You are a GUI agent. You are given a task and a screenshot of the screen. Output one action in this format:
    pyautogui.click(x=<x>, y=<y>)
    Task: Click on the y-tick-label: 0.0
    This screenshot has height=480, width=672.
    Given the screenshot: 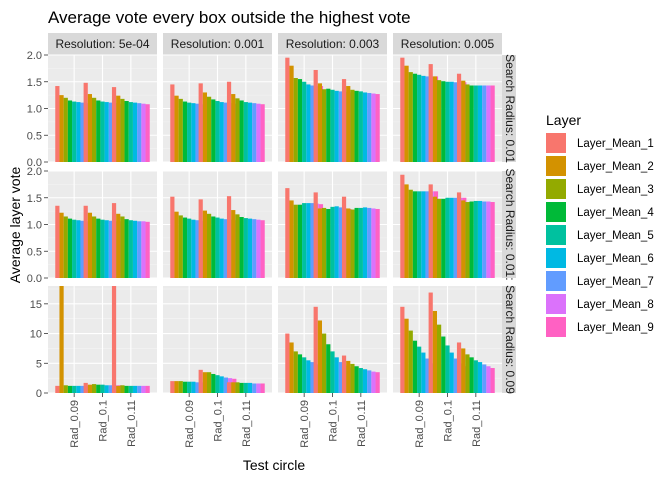 What is the action you would take?
    pyautogui.click(x=34, y=279)
    